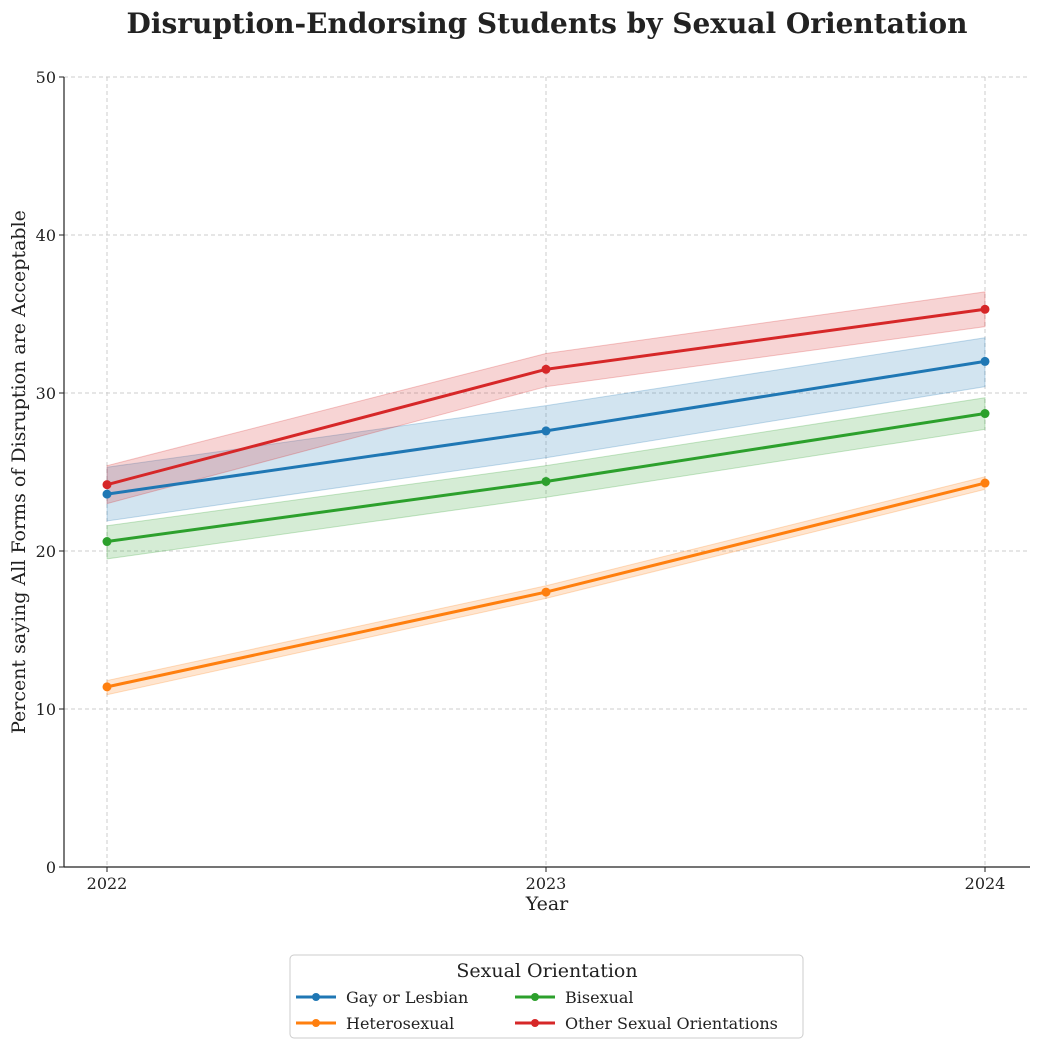  I want to click on legend-label: Other Sexual Orientations, so click(671, 1023).